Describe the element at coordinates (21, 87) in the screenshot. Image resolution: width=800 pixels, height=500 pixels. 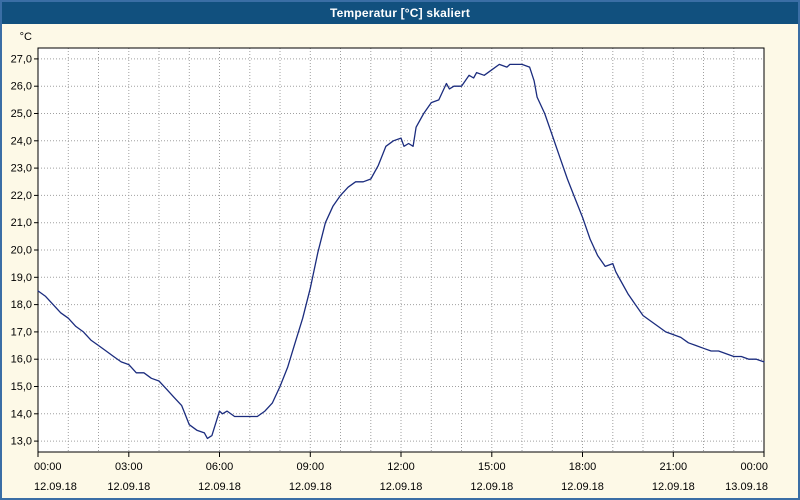
I see `svg-text: 26,0` at that location.